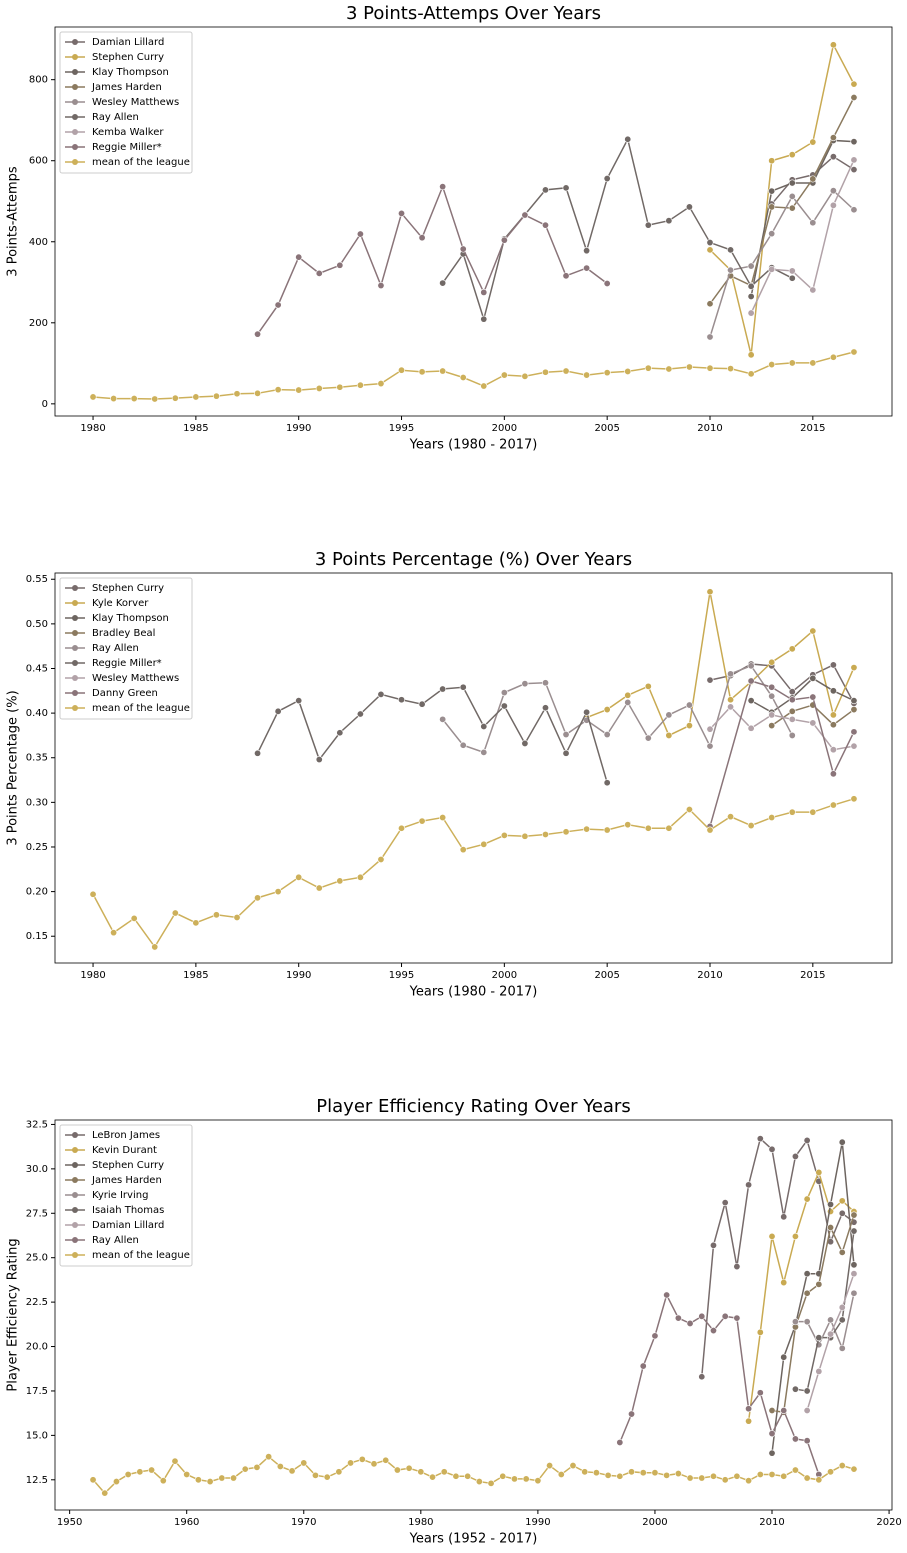 The height and width of the screenshot is (1553, 907). What do you see at coordinates (123, 633) in the screenshot?
I see `legend-label: Bradley Beal` at bounding box center [123, 633].